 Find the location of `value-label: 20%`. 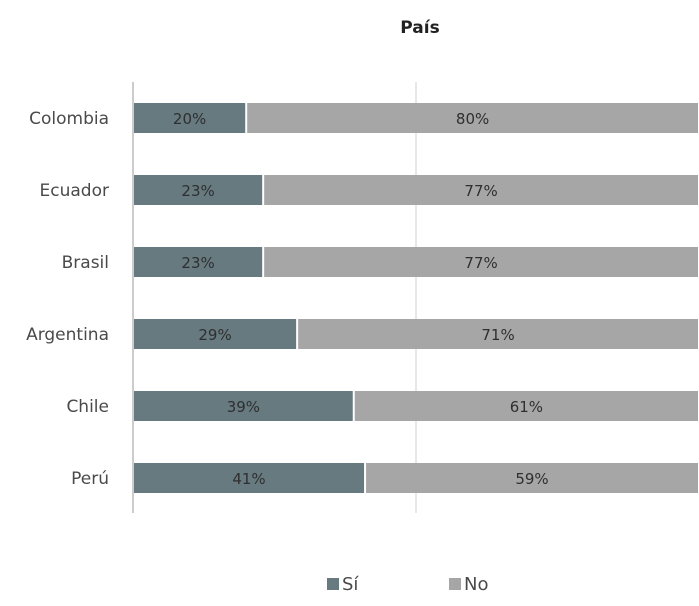

value-label: 20% is located at coordinates (189, 119).